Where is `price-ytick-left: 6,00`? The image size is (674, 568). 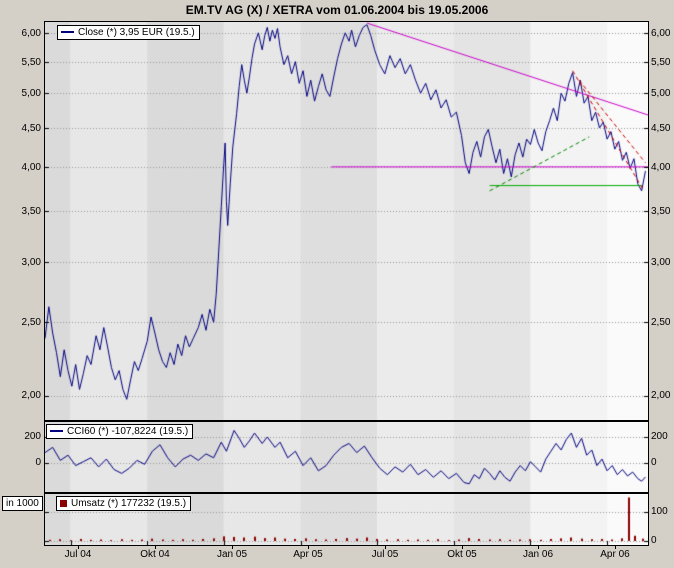 price-ytick-left: 6,00 is located at coordinates (31, 33).